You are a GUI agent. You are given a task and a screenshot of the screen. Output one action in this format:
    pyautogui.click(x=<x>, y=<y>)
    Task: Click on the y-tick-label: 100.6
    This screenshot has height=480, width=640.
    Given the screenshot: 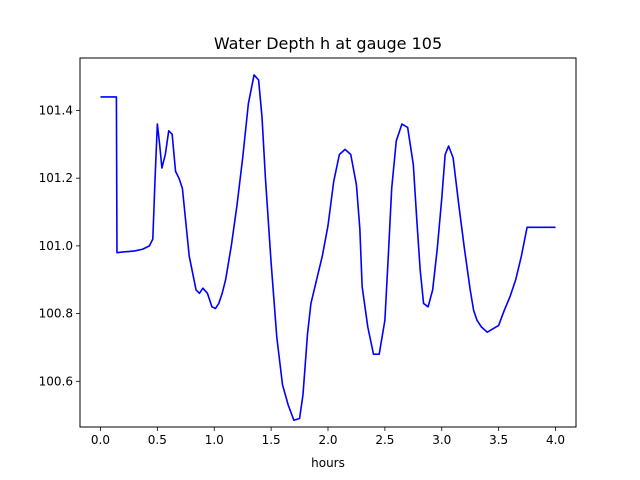 What is the action you would take?
    pyautogui.click(x=56, y=381)
    